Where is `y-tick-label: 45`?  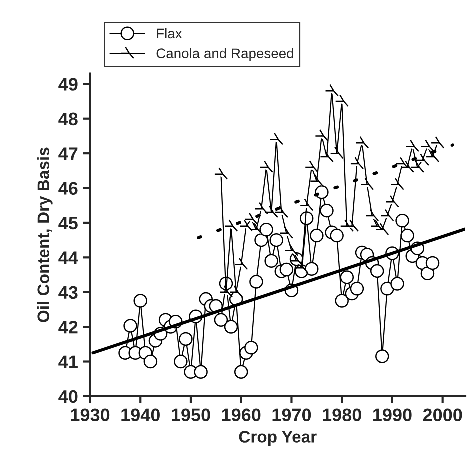 y-tick-label: 45 is located at coordinates (68, 223).